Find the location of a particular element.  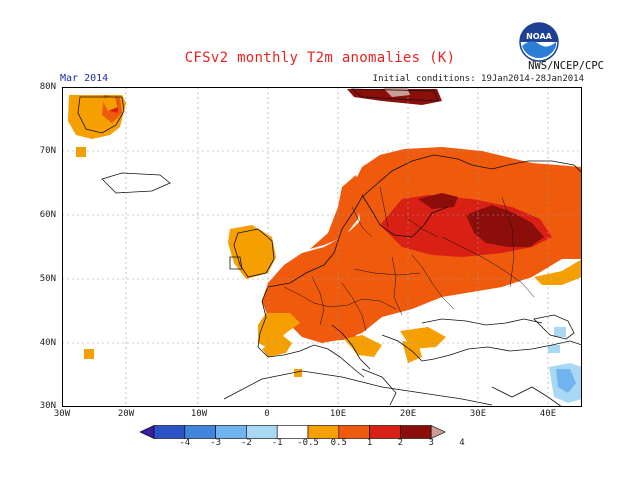

lon-label-30e: 30E is located at coordinates (478, 414).